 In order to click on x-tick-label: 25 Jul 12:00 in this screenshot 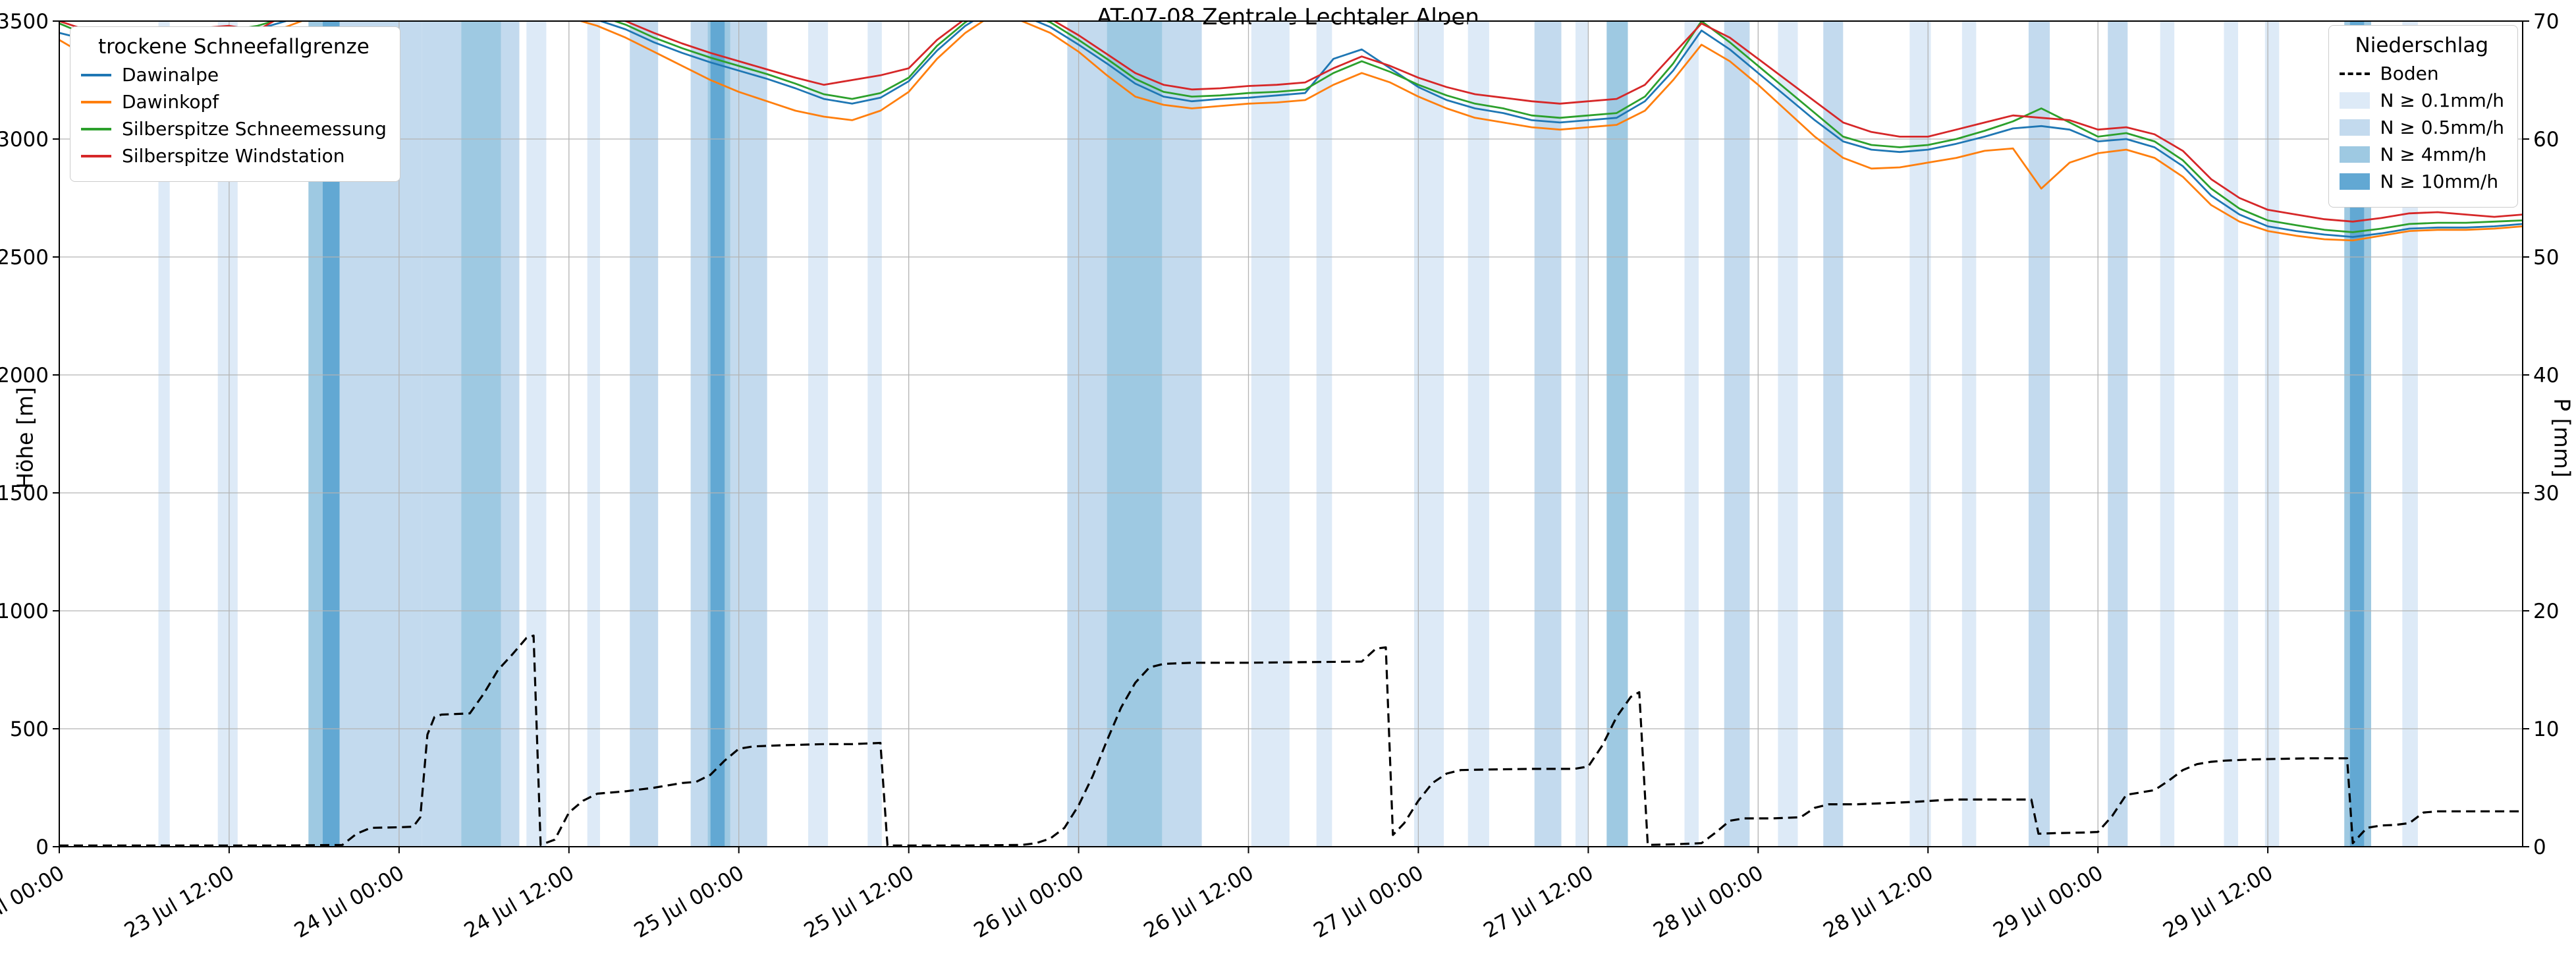, I will do `click(859, 902)`.